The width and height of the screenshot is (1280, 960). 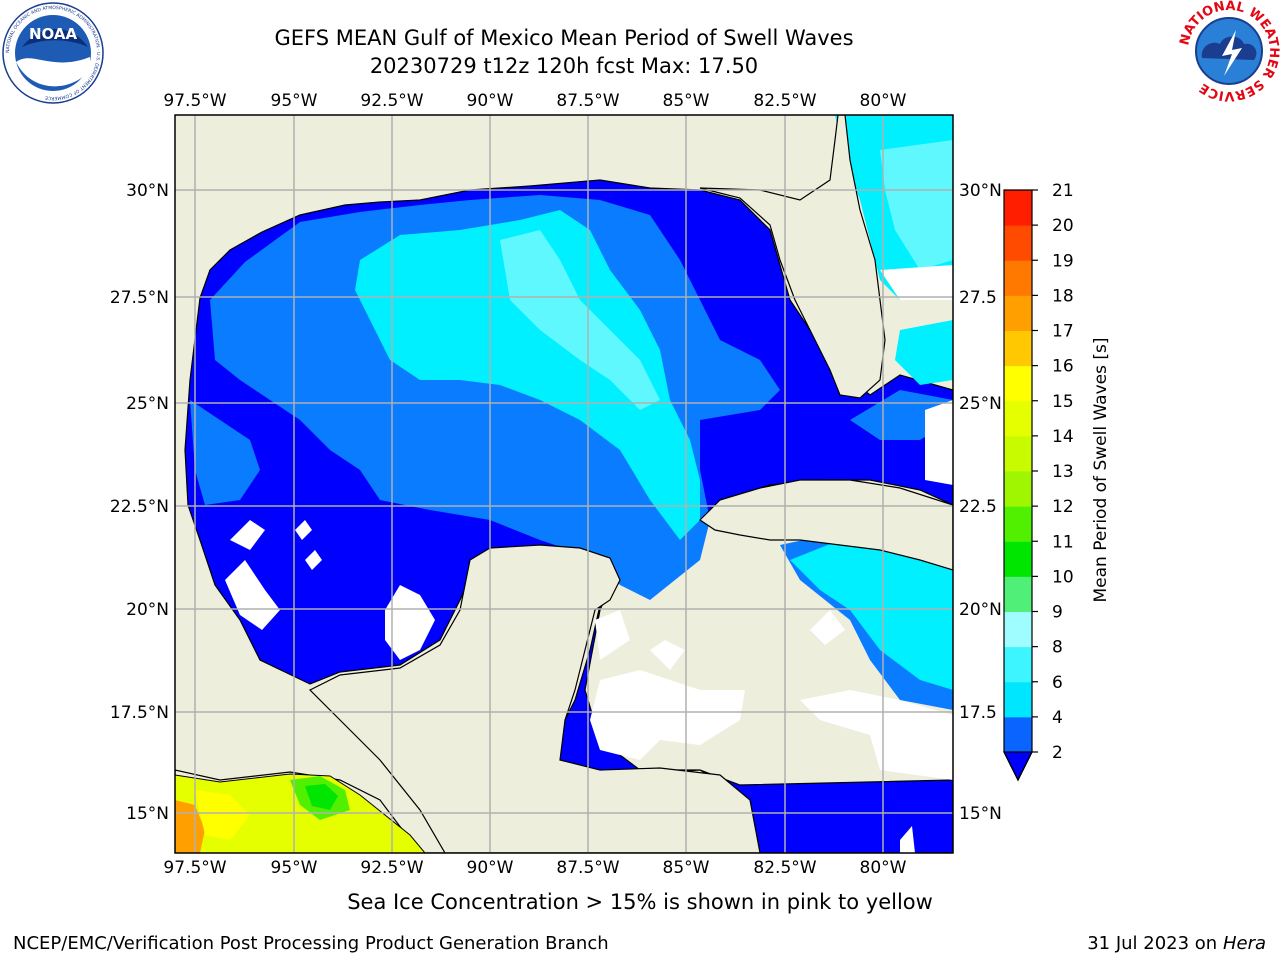 What do you see at coordinates (1063, 191) in the screenshot?
I see `colorbar-tick-label: 21` at bounding box center [1063, 191].